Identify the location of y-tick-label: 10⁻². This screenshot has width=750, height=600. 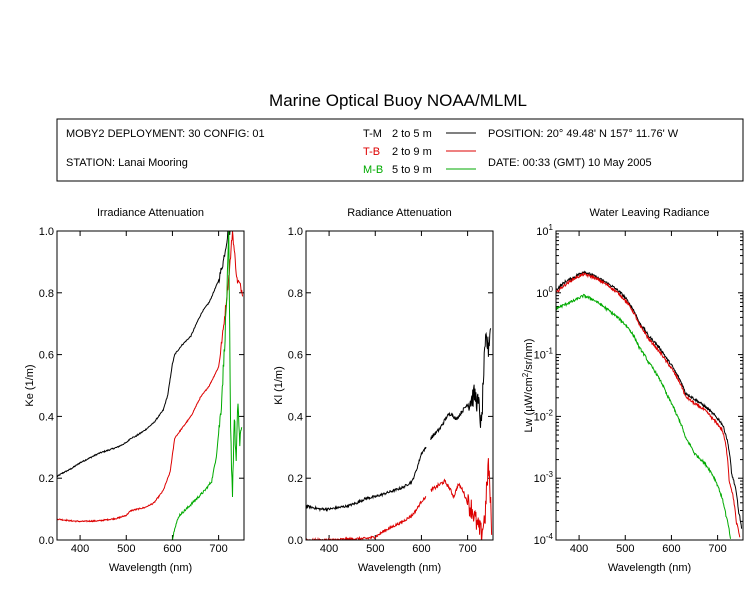
(544, 415).